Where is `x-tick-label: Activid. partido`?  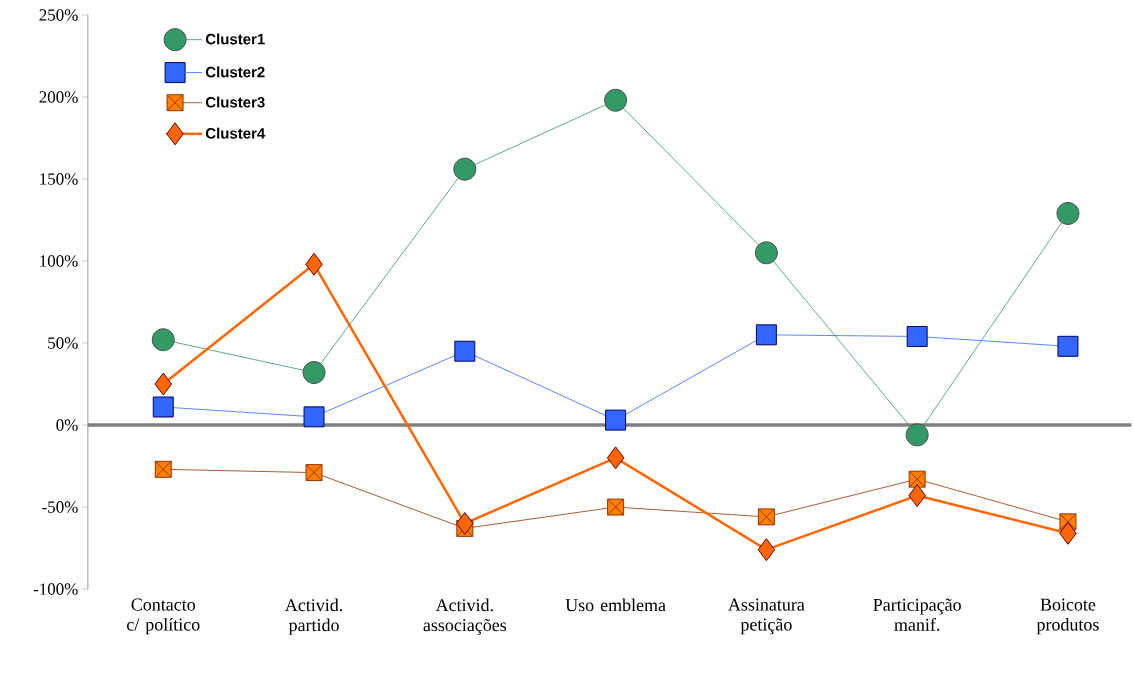
x-tick-label: Activid. partido is located at coordinates (314, 616).